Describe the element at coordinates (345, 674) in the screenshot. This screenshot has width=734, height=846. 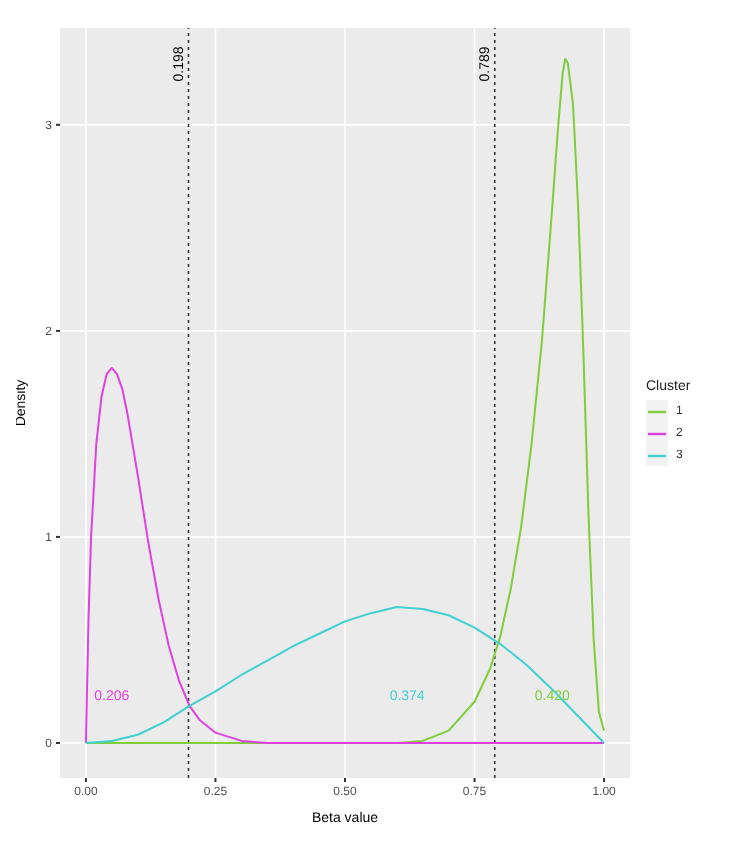
I see `line-series` at that location.